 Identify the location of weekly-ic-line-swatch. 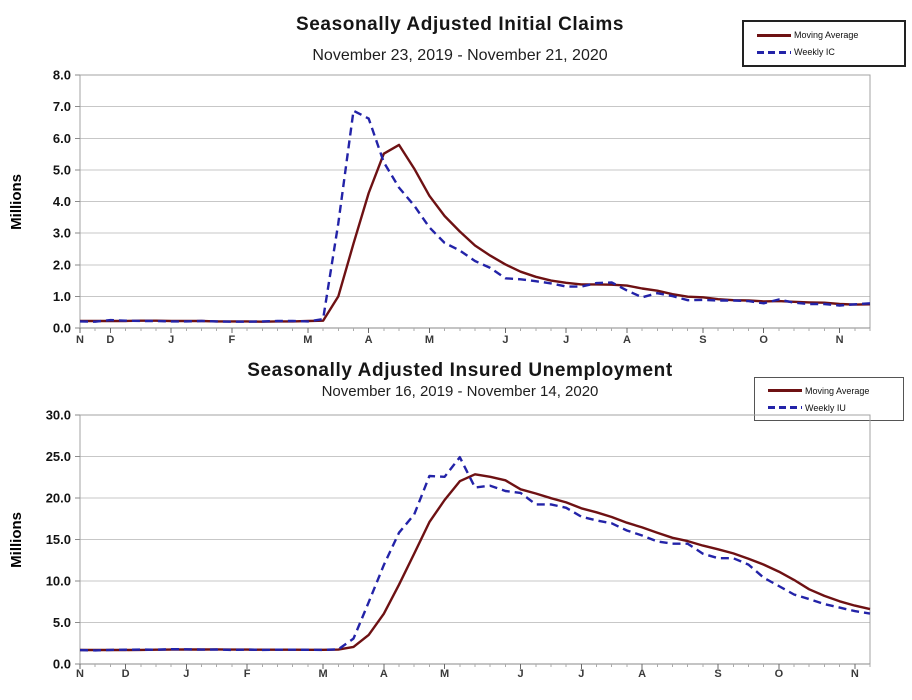
(774, 52).